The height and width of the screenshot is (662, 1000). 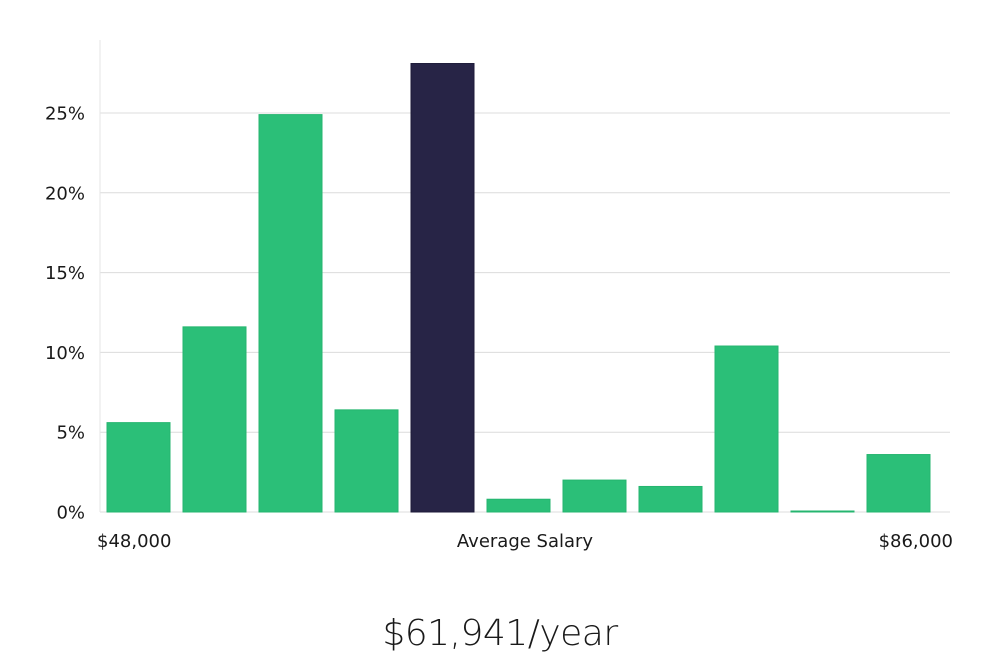 What do you see at coordinates (65, 273) in the screenshot?
I see `y-tick-label: 15%` at bounding box center [65, 273].